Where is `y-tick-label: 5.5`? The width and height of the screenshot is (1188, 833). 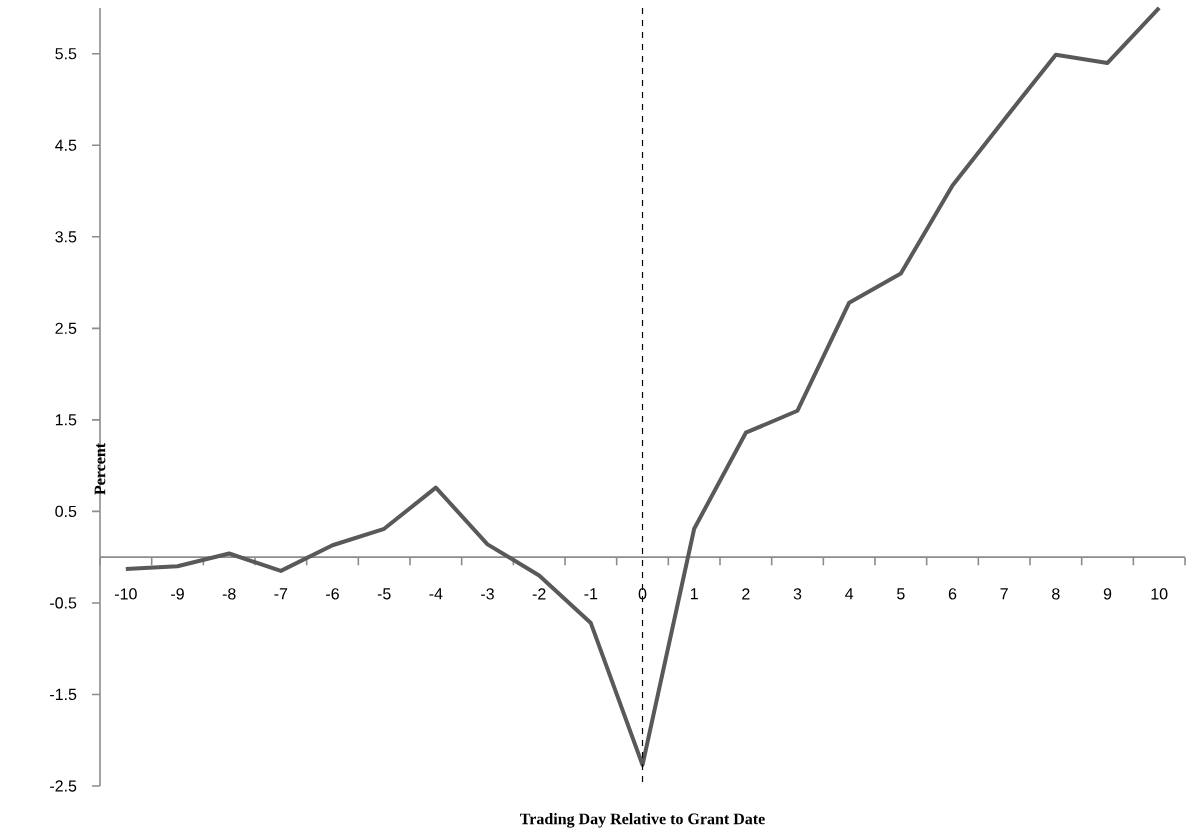
y-tick-label: 5.5 is located at coordinates (66, 54).